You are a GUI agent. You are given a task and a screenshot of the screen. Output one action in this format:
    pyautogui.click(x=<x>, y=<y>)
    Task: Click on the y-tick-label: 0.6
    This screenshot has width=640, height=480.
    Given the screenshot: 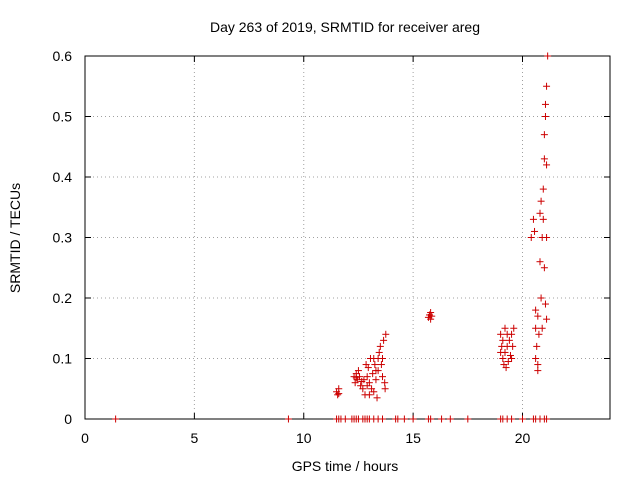 What is the action you would take?
    pyautogui.click(x=63, y=56)
    